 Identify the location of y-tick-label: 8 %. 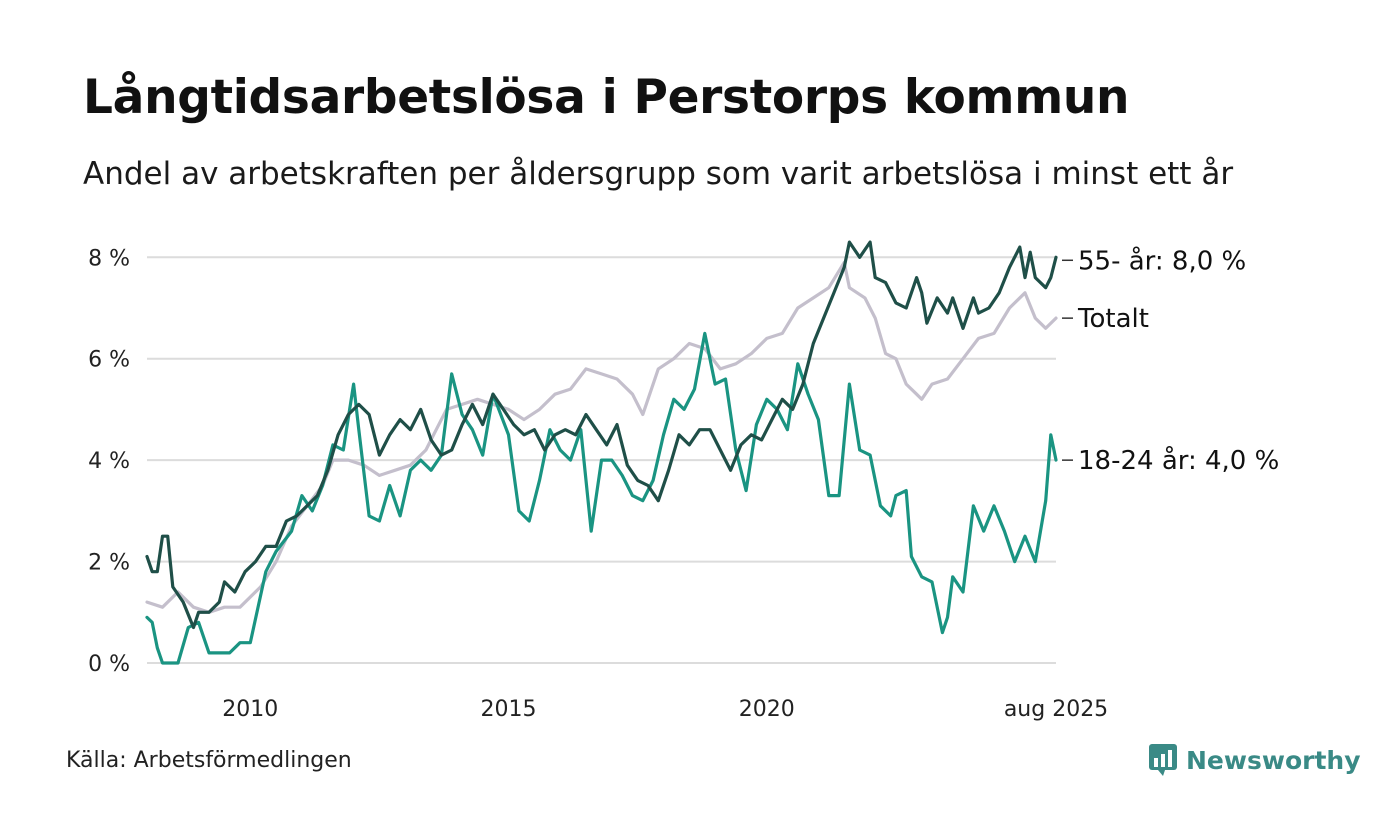
(109, 258).